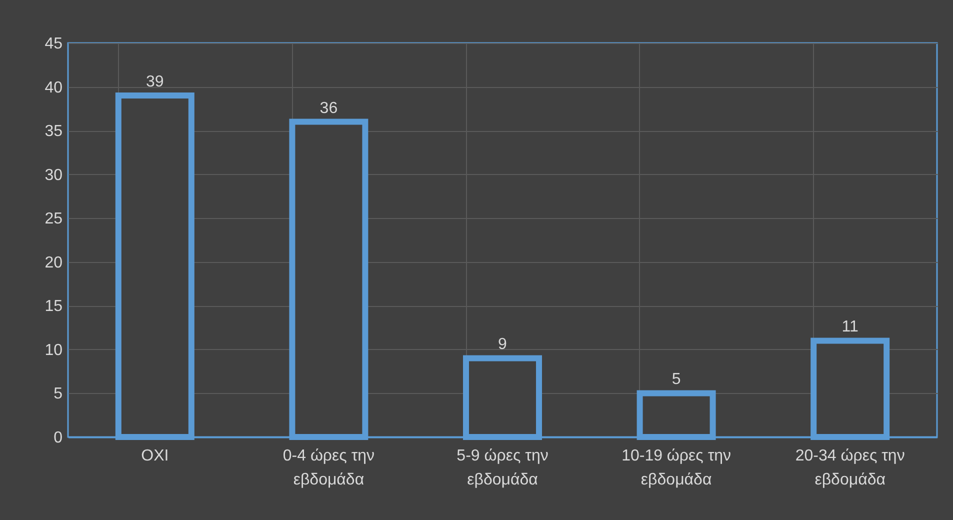 This screenshot has height=520, width=953. What do you see at coordinates (502, 468) in the screenshot?
I see `x-tick-label: 5-9 ώρες την εβδομάδα` at bounding box center [502, 468].